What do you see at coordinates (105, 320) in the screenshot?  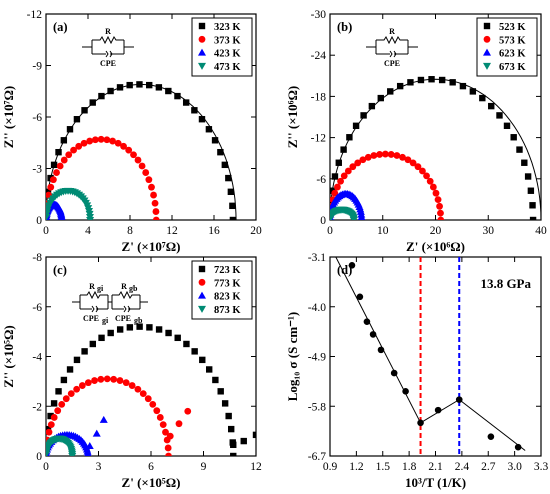 I see `circuit-label-cpe-sub: gi` at bounding box center [105, 320].